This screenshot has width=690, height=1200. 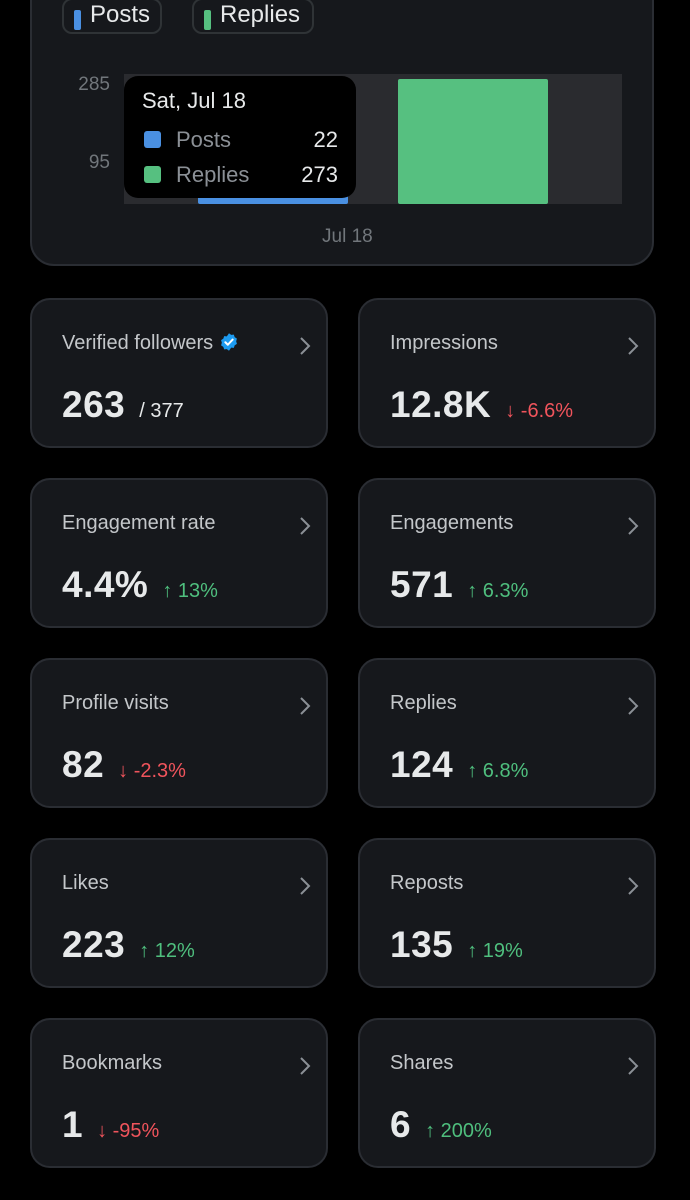 What do you see at coordinates (459, 585) in the screenshot?
I see `metric-value-row: 571 ↑ 6.3%` at bounding box center [459, 585].